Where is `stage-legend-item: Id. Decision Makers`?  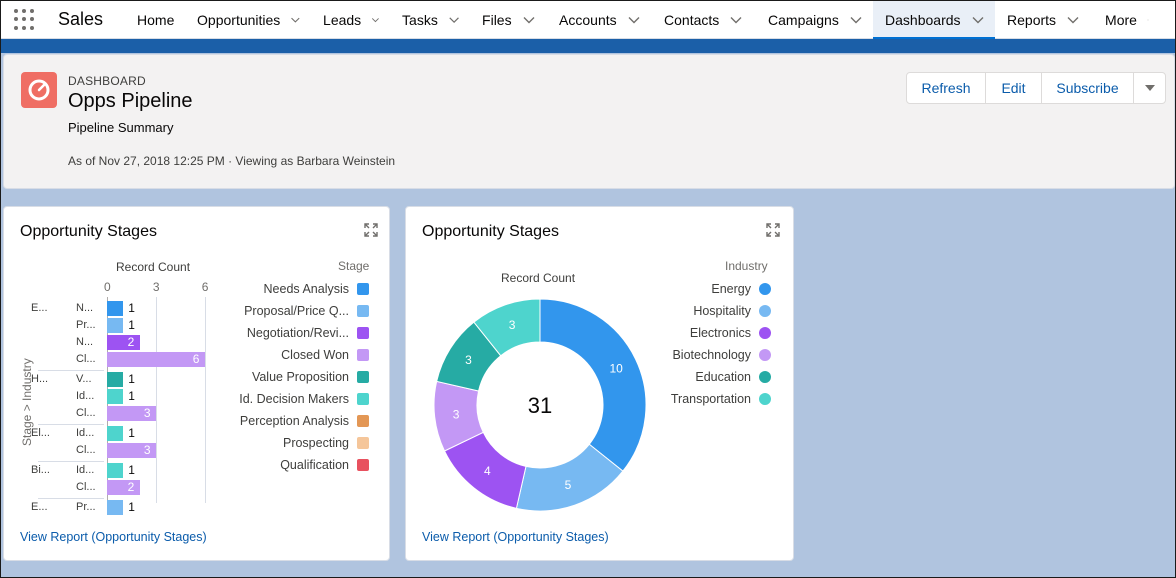 stage-legend-item: Id. Decision Makers is located at coordinates (304, 399).